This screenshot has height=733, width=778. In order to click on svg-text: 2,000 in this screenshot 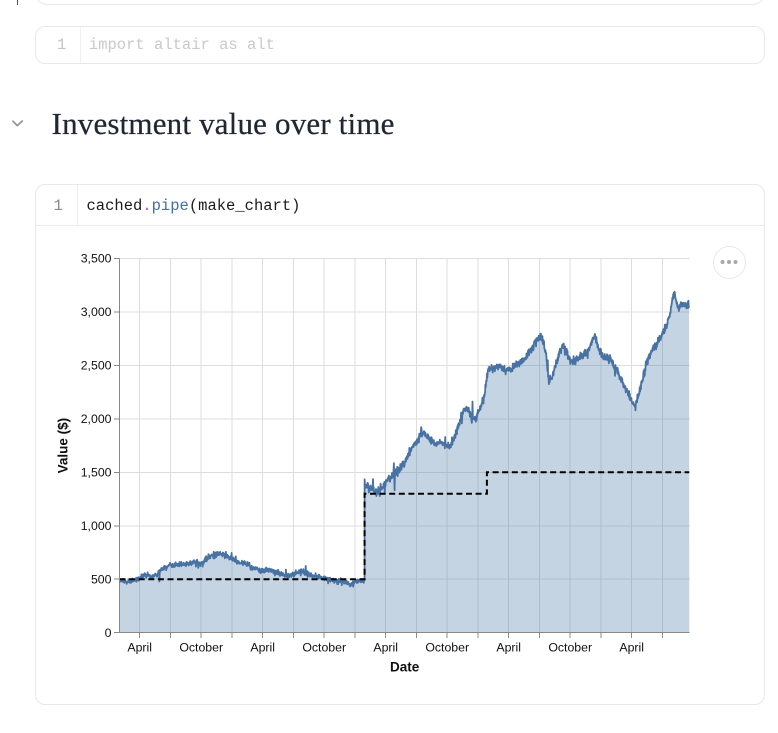, I will do `click(96, 419)`.